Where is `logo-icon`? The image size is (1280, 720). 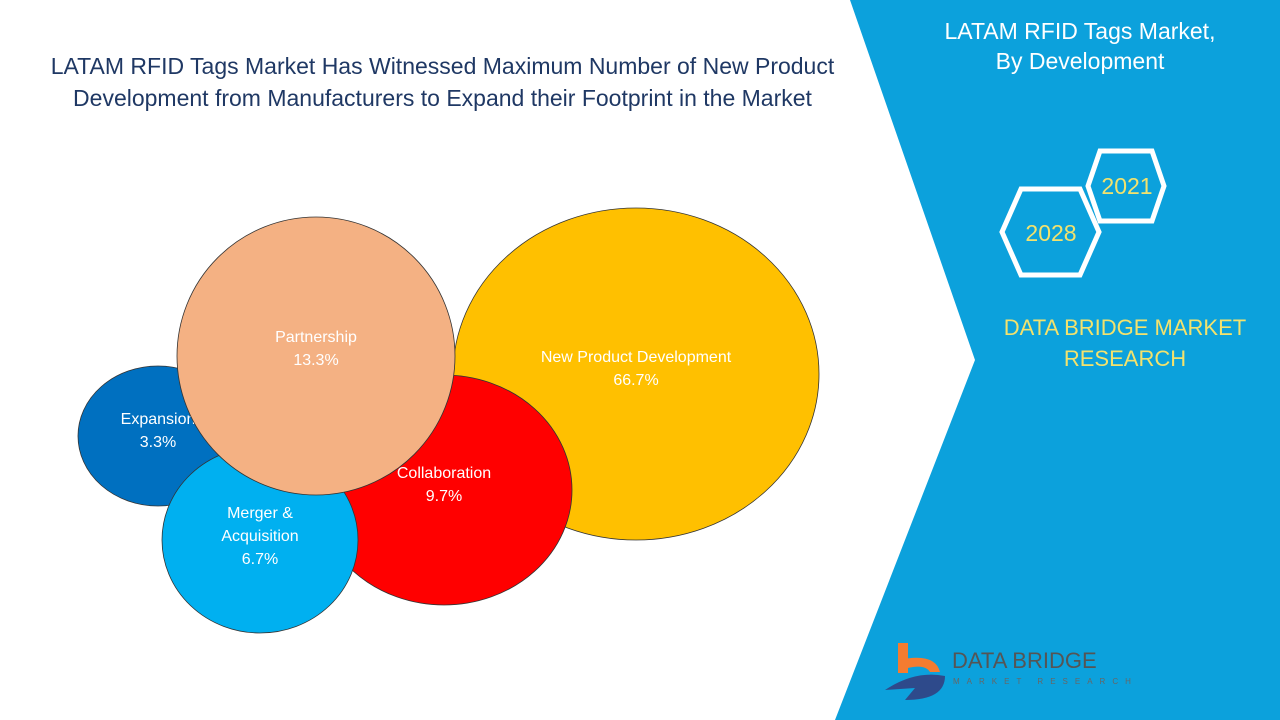 logo-icon is located at coordinates (915, 671).